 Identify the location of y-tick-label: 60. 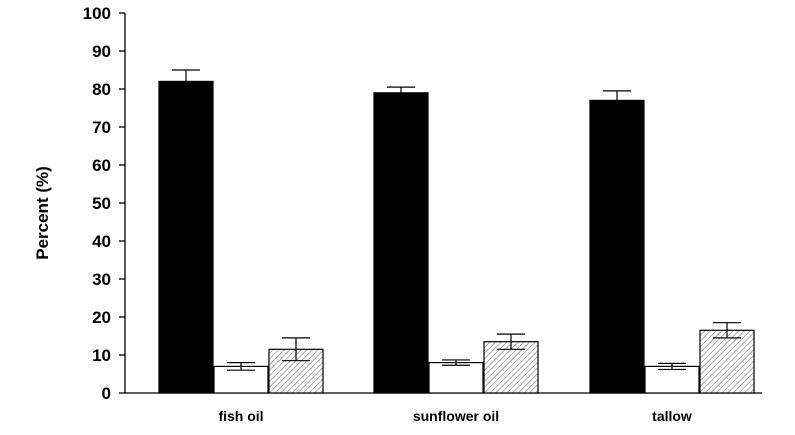
(101, 165).